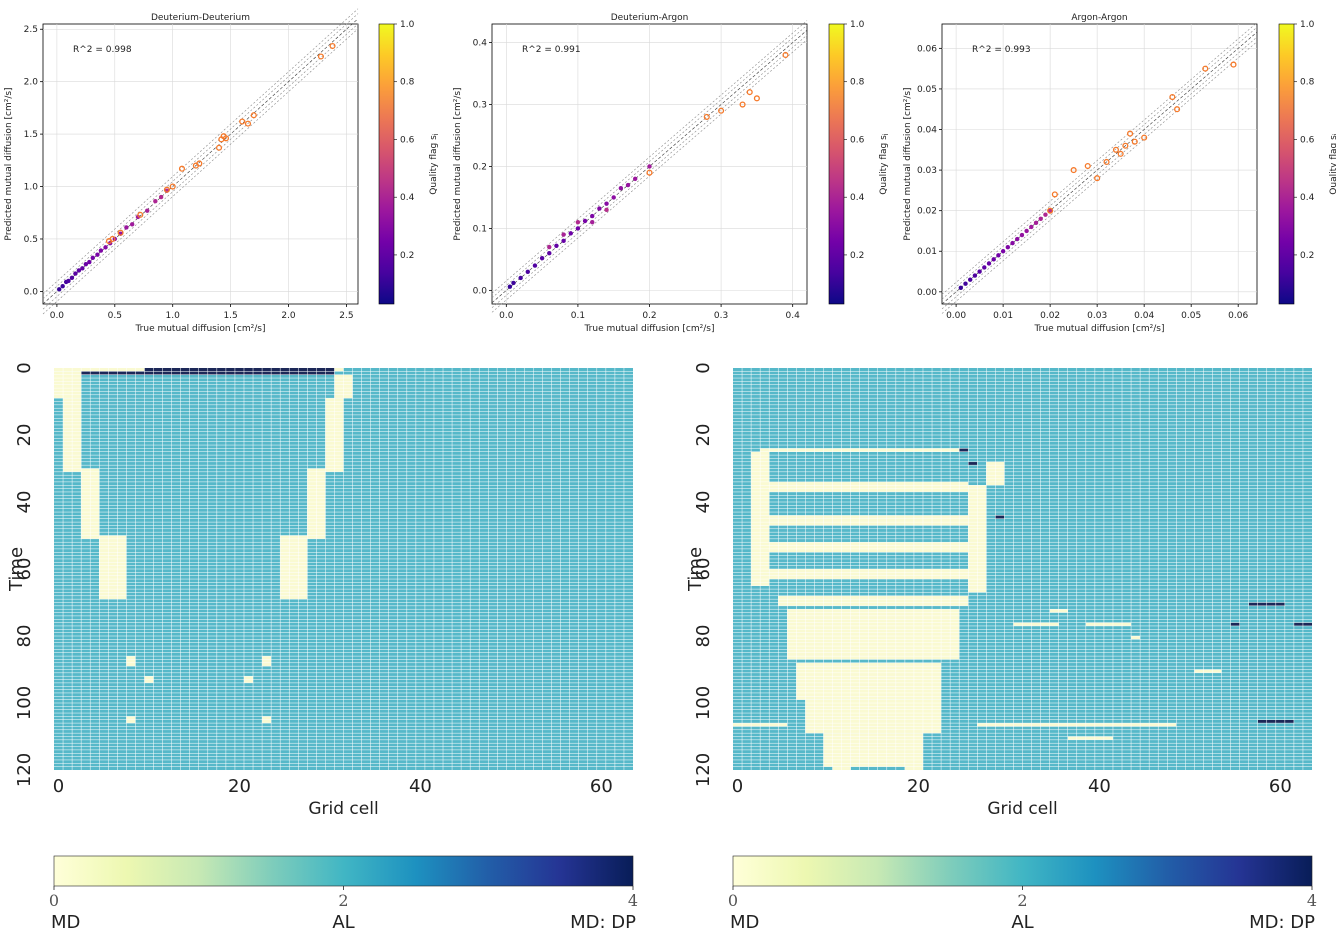  I want to click on panel-title: Deuterium-Deuterium, so click(200, 18).